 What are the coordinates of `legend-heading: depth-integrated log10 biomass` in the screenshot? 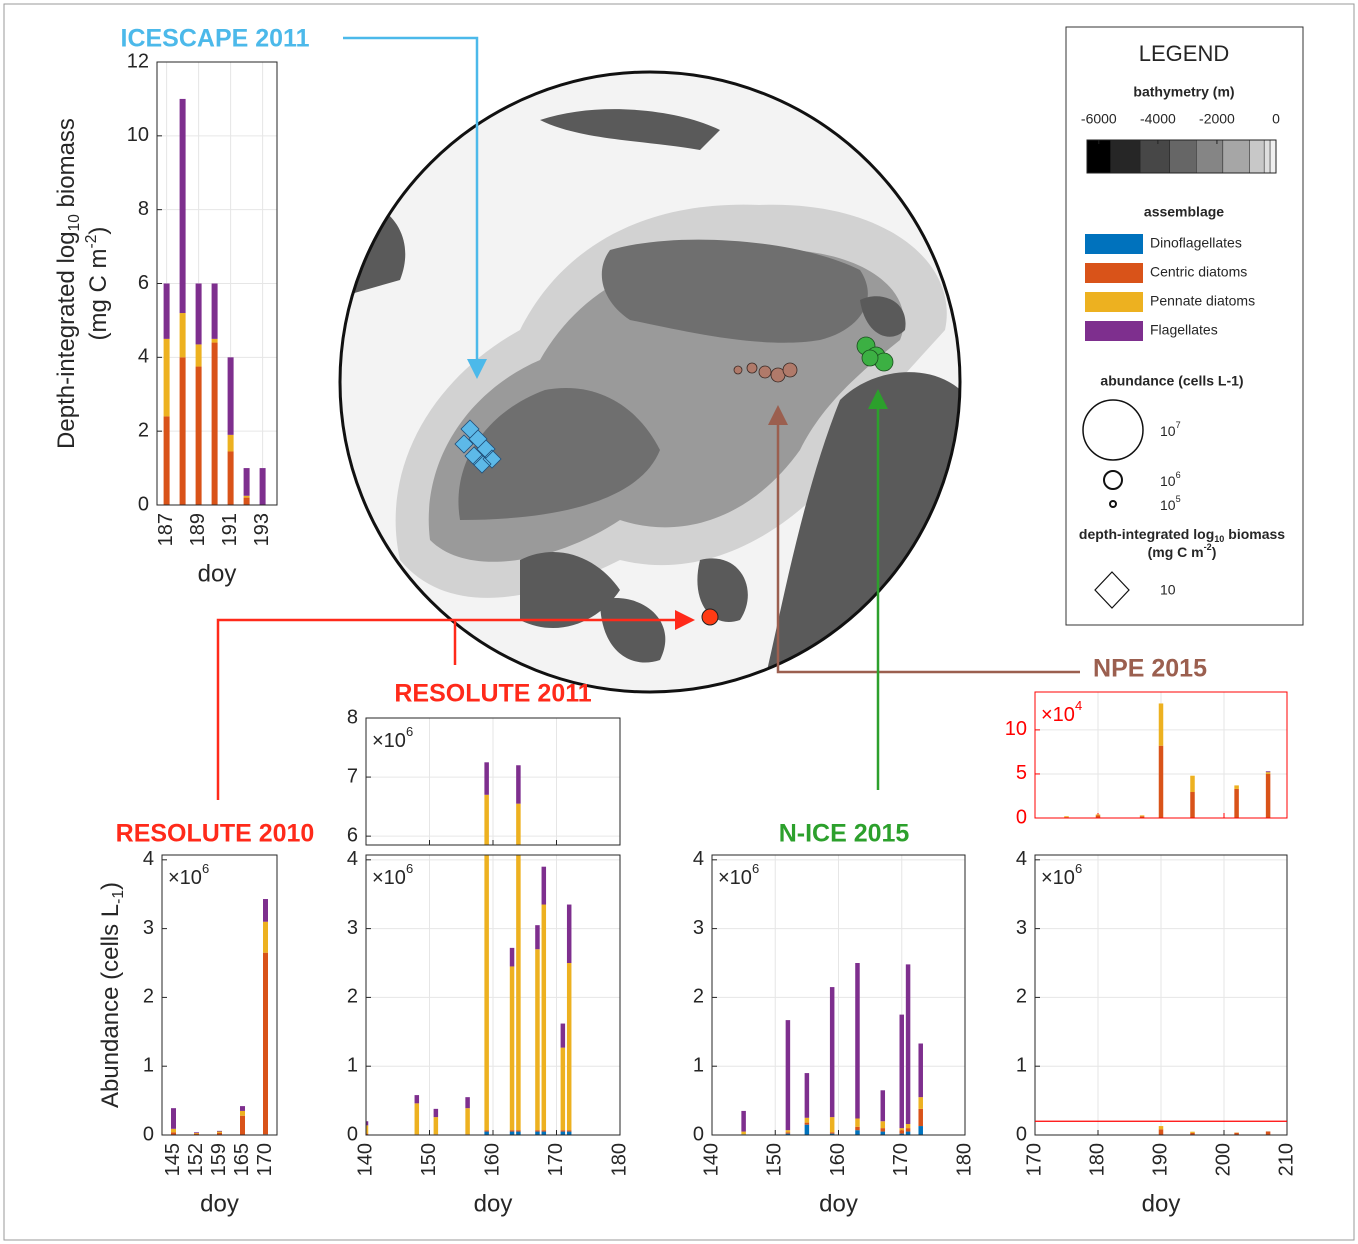 It's located at (1182, 535).